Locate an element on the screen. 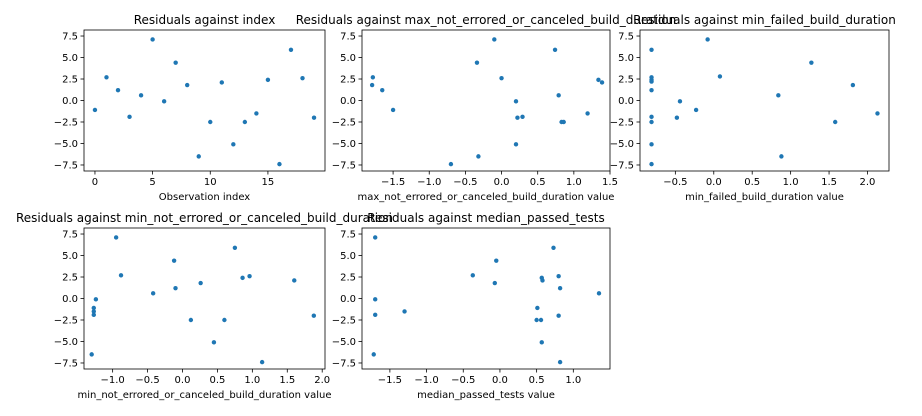 The image size is (922, 416). x-tick-label: 10 is located at coordinates (210, 182).